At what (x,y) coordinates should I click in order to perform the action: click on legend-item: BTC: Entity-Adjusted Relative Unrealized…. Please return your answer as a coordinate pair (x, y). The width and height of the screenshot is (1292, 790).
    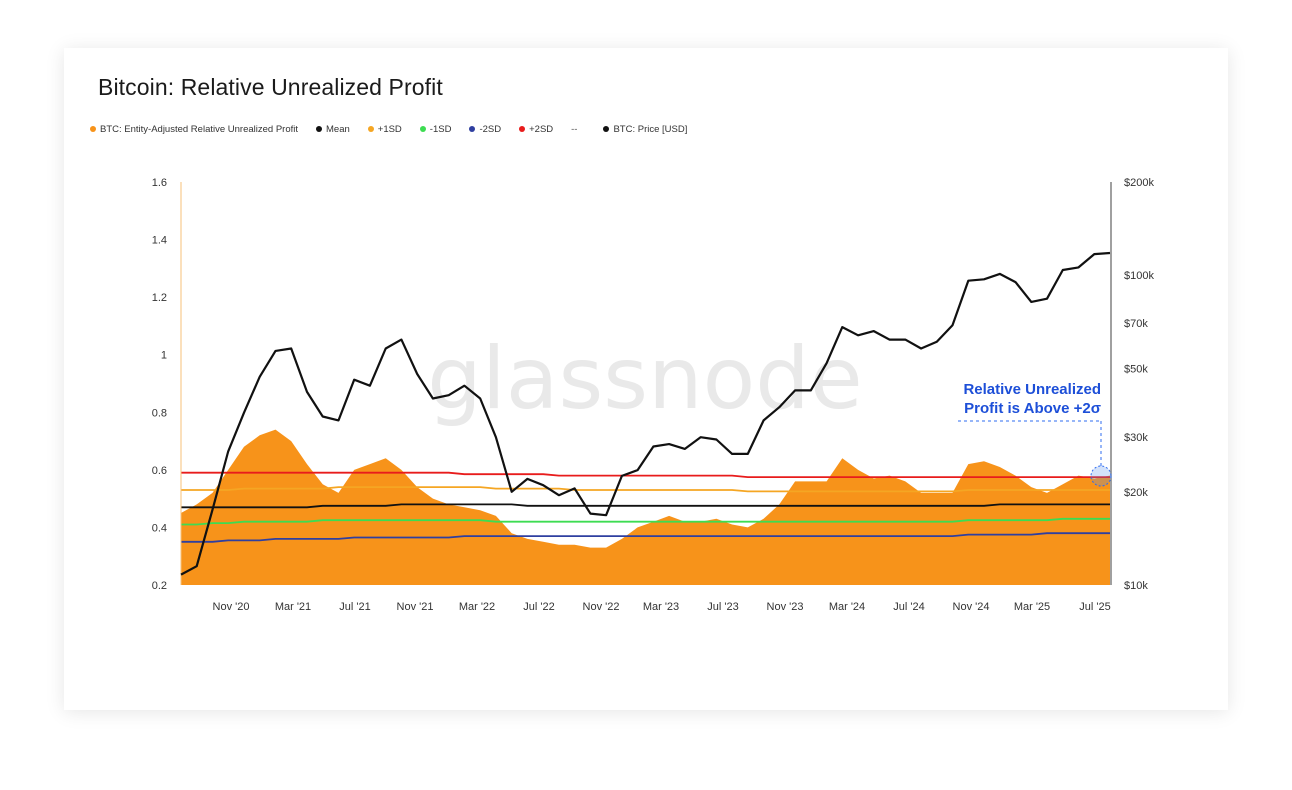
    Looking at the image, I should click on (194, 129).